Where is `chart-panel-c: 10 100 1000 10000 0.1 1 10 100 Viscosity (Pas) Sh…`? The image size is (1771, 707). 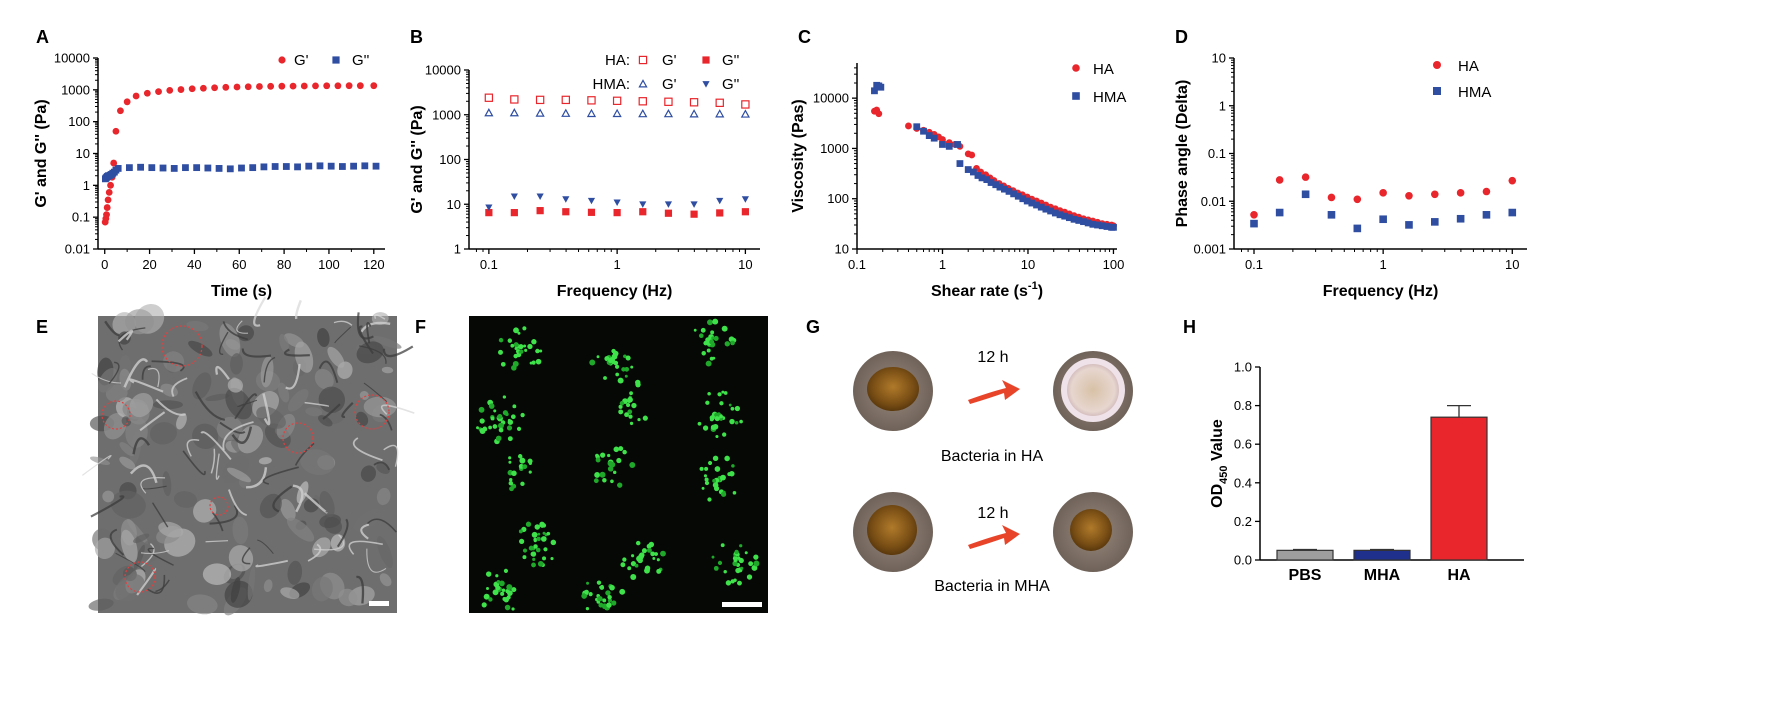
chart-panel-c: 10 100 1000 10000 0.1 1 10 100 Viscosity (Pas) Sh… is located at coordinates (958, 180).